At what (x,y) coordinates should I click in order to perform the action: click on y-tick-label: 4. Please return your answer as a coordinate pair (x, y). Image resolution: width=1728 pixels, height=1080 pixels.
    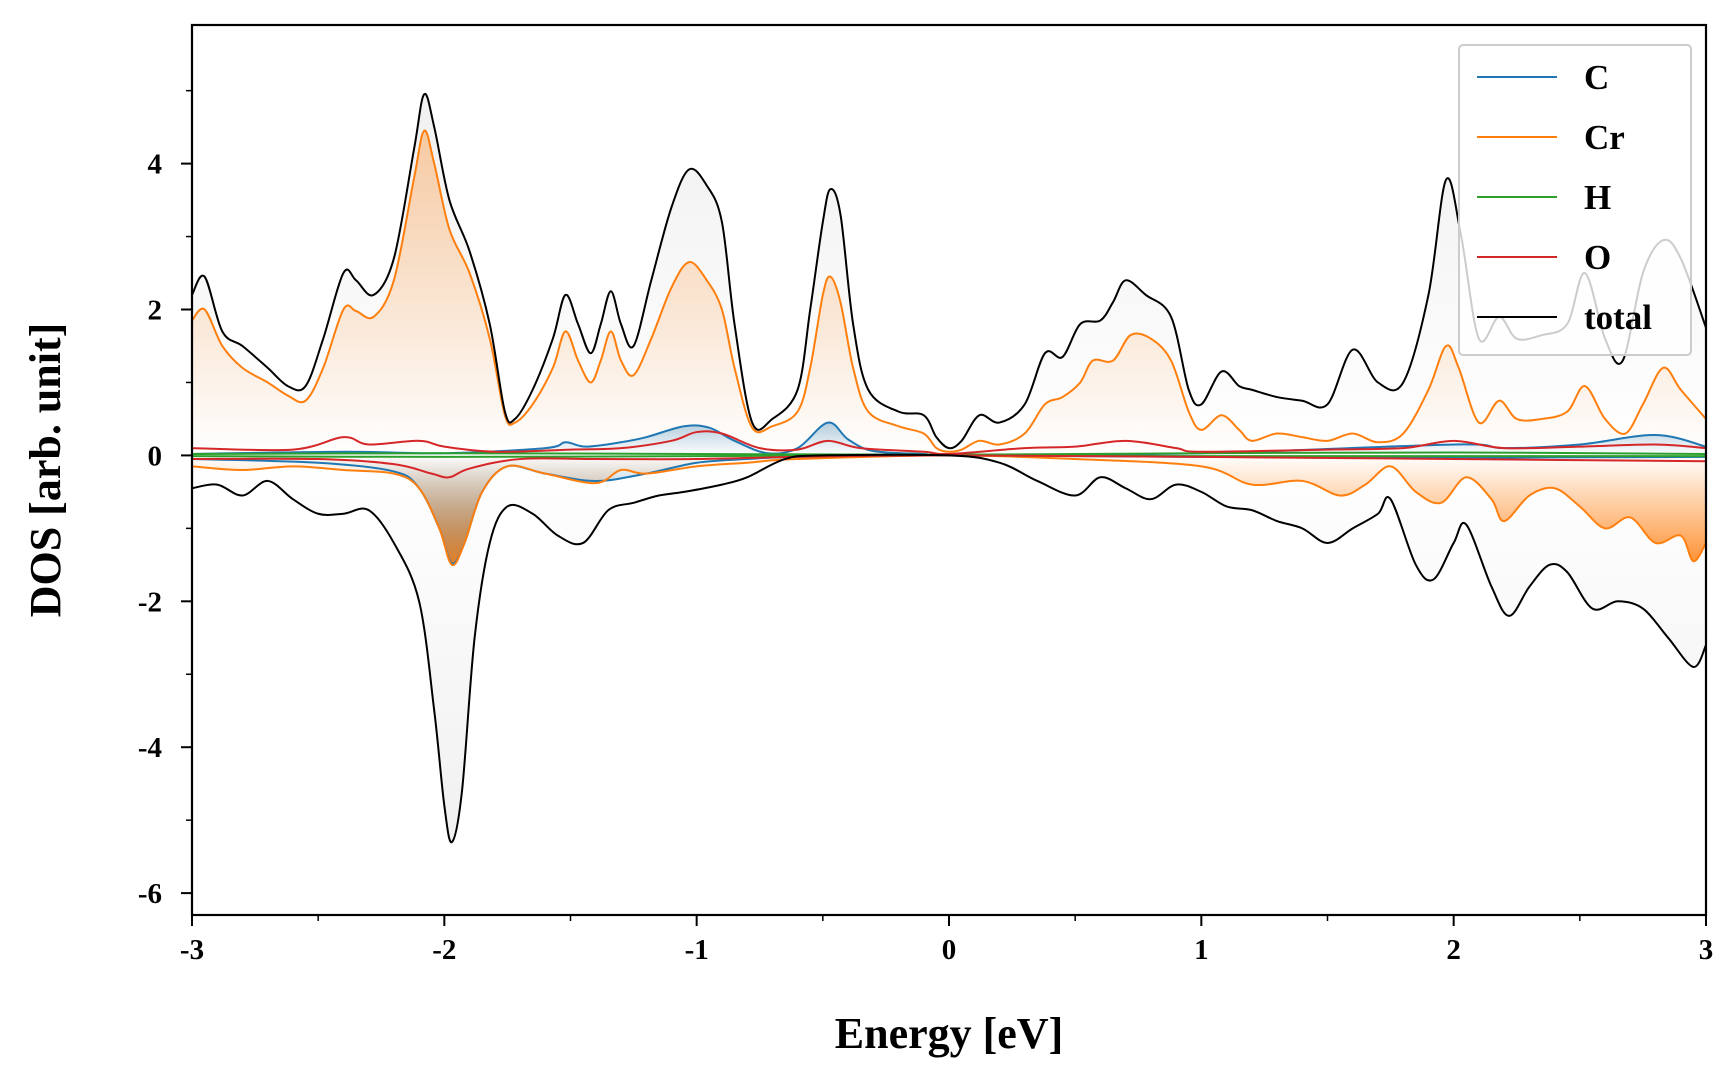
    Looking at the image, I should click on (155, 165).